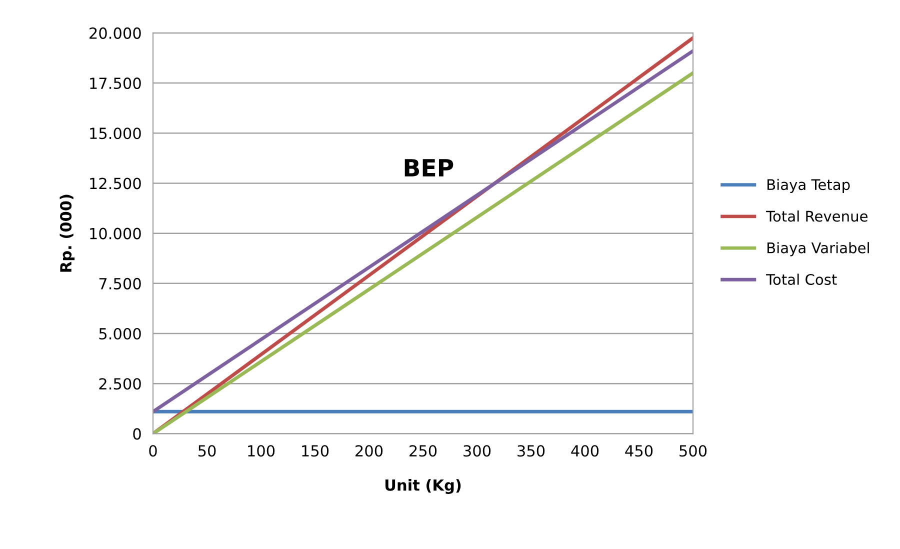 The image size is (900, 549). I want to click on annotation: BEP, so click(429, 167).